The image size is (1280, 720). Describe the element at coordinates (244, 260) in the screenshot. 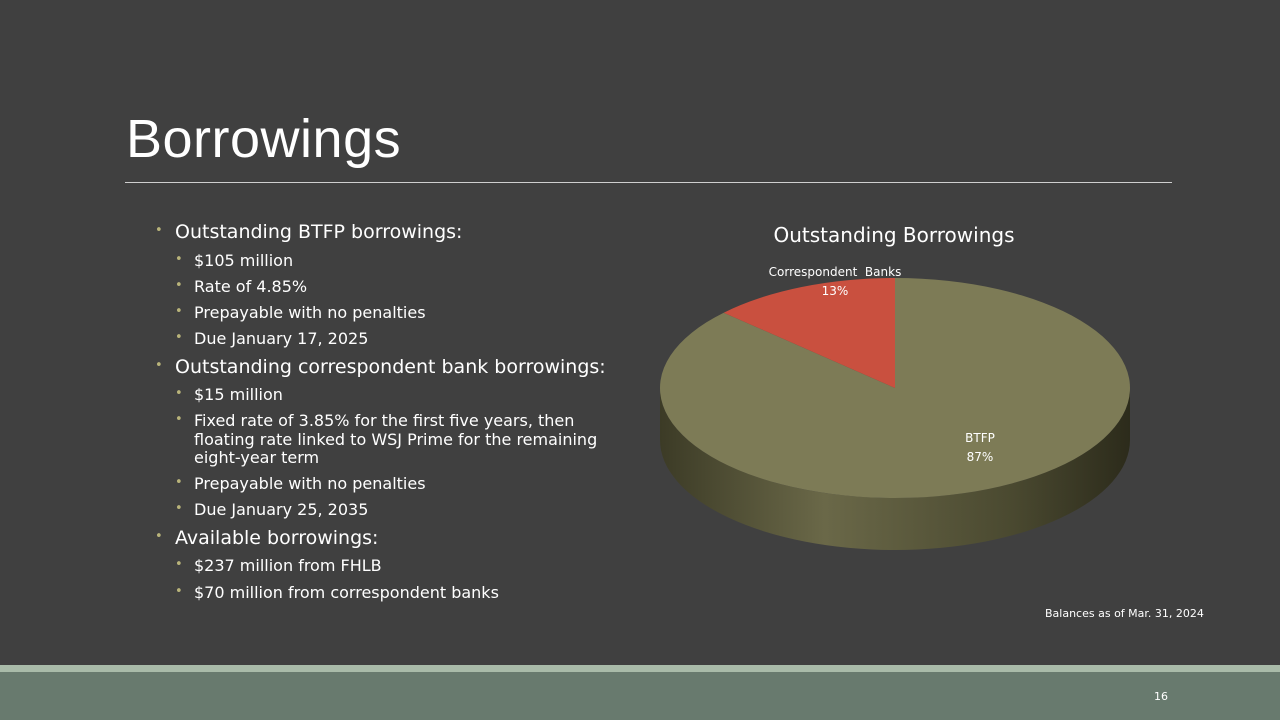

I see `bullet-text: $105 million` at that location.